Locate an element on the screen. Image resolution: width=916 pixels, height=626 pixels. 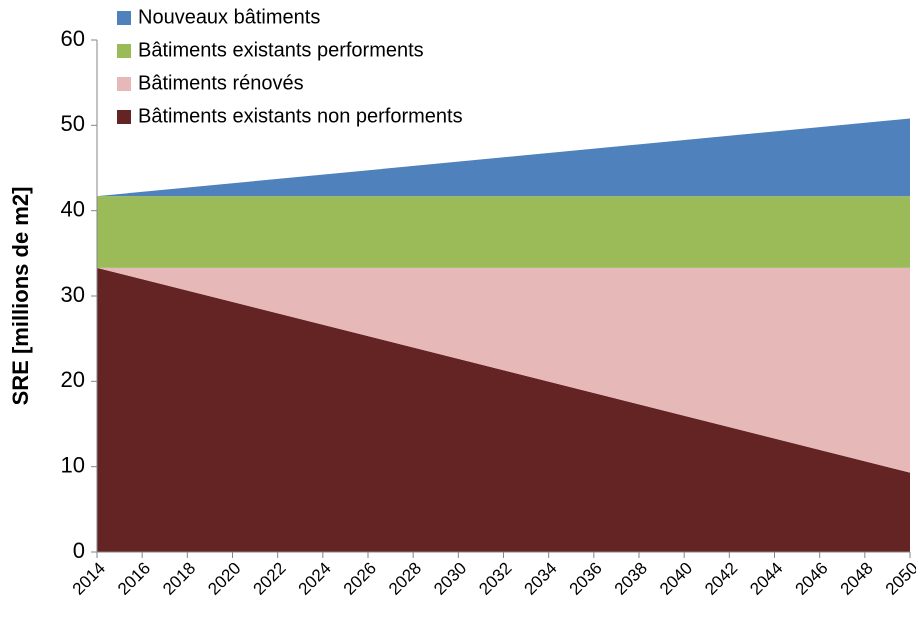
x-tick-label: 2016 is located at coordinates (134, 579).